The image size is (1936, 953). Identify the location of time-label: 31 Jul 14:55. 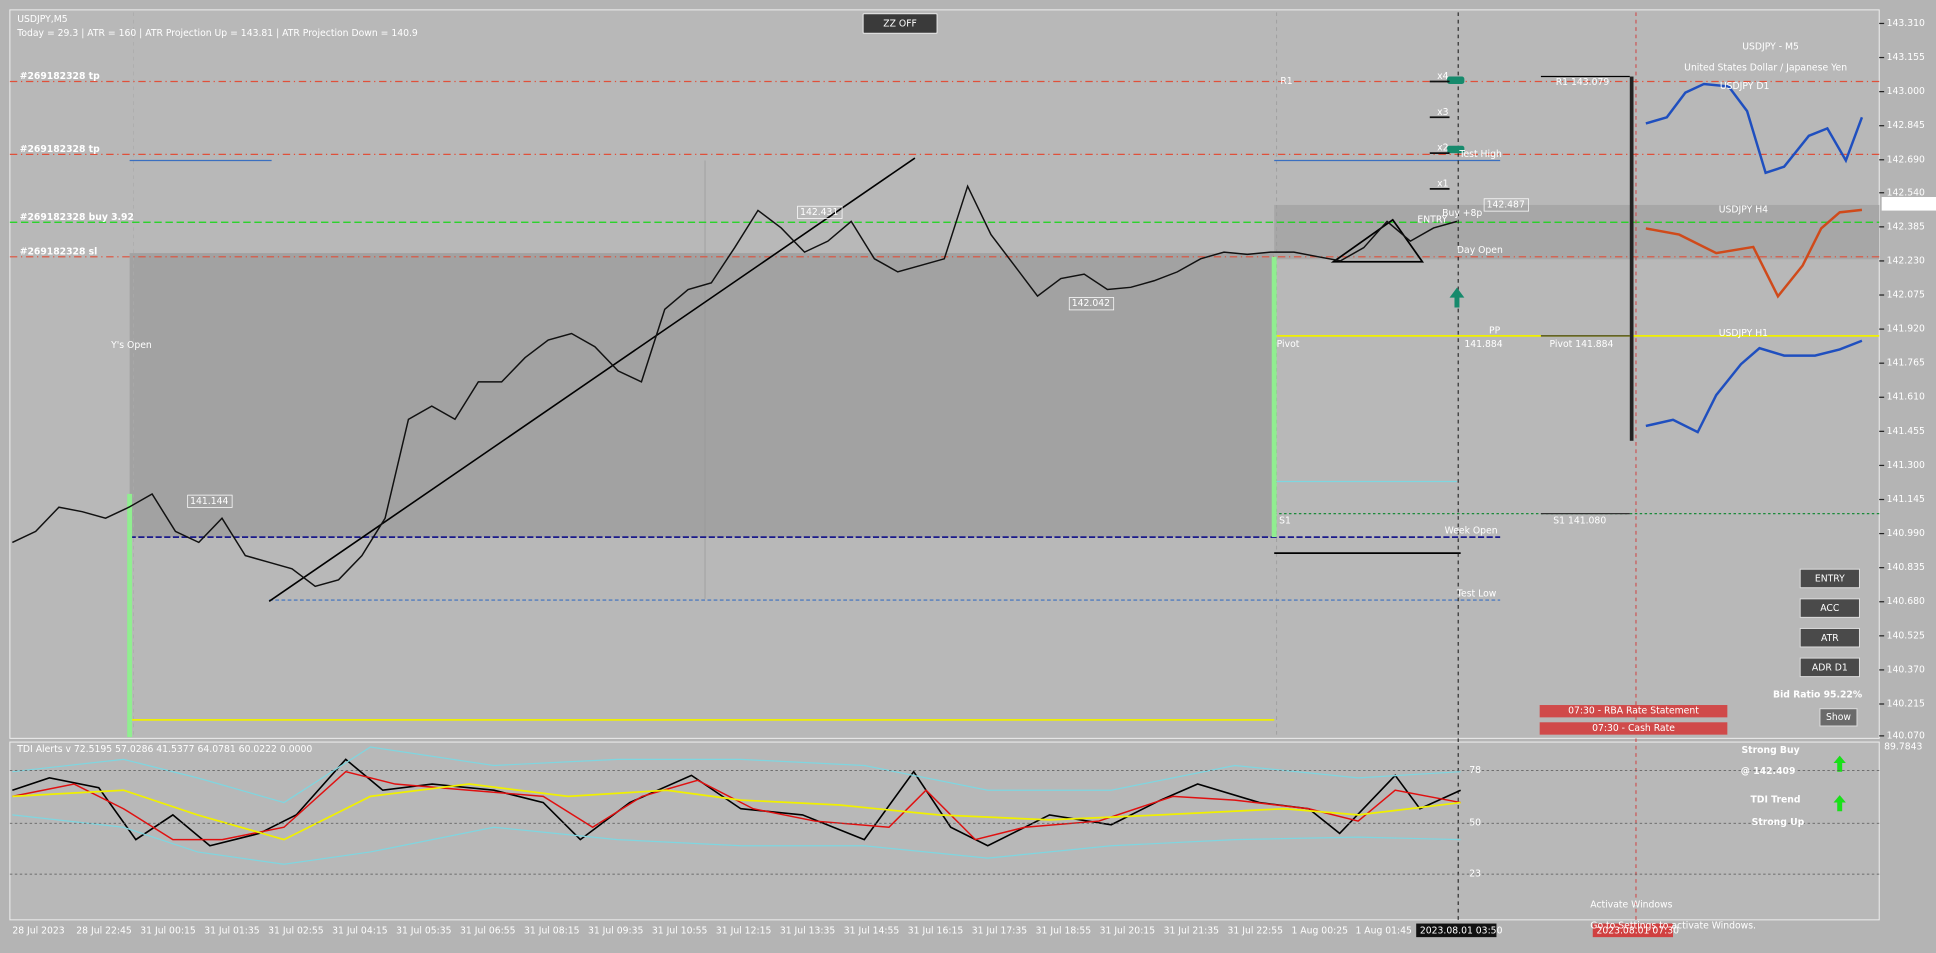
(872, 930).